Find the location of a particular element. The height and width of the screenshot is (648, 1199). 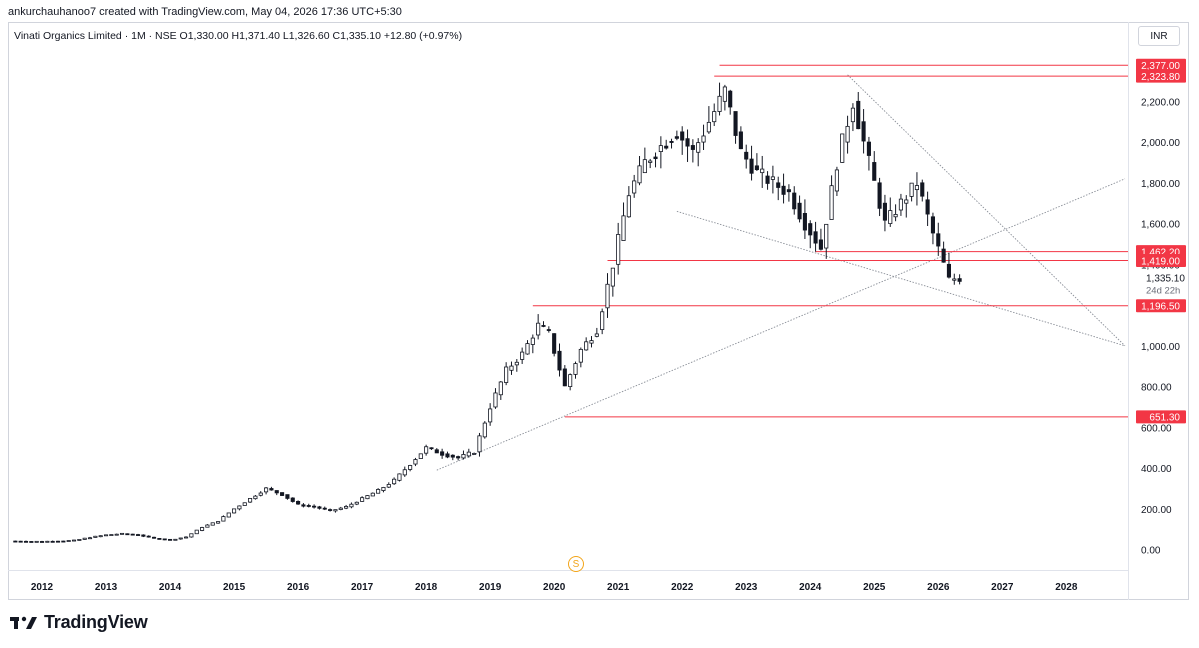

y-tick-label: 200.00 is located at coordinates (1156, 510).